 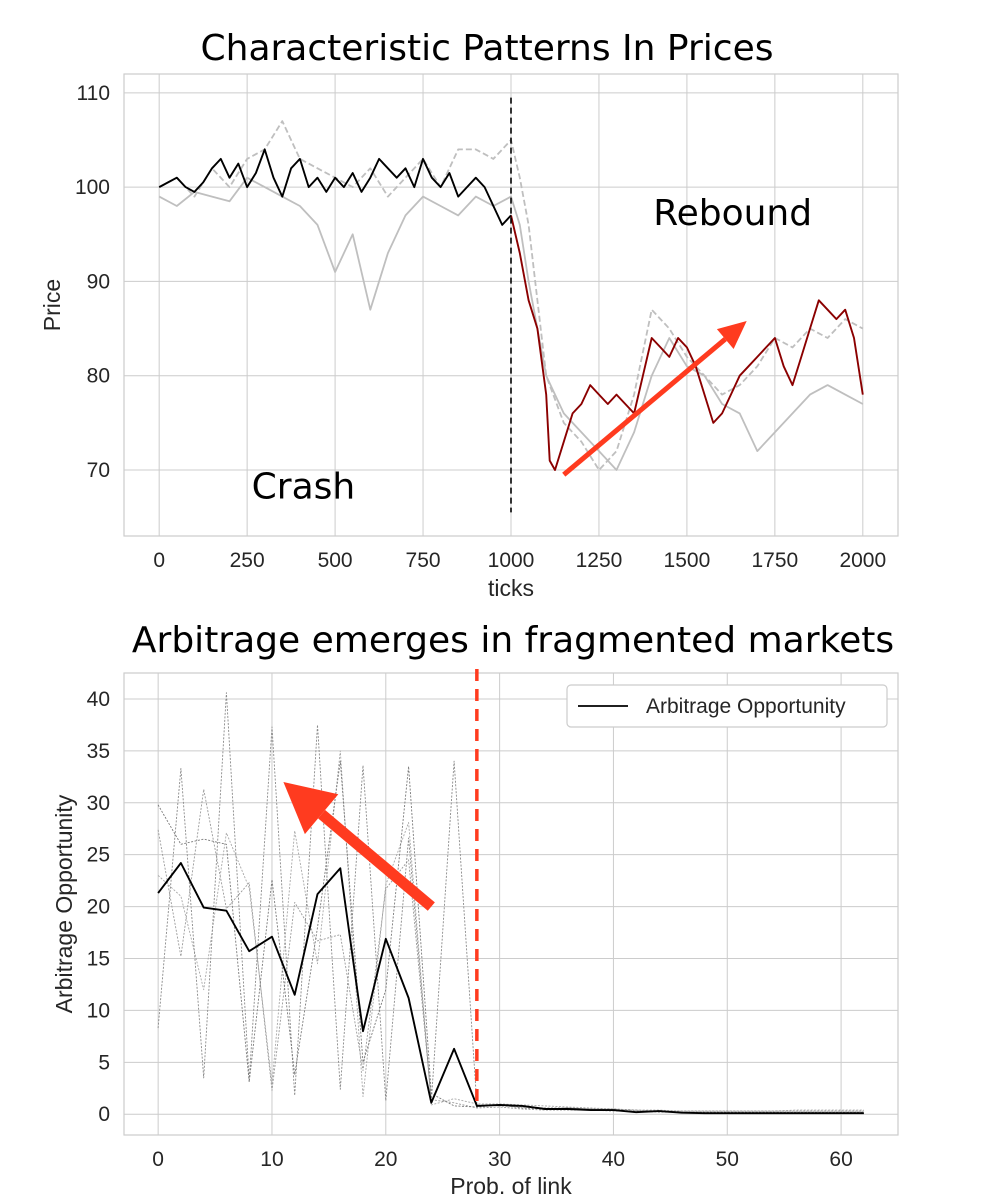 I want to click on x-tick-label: 1250, so click(x=599, y=560).